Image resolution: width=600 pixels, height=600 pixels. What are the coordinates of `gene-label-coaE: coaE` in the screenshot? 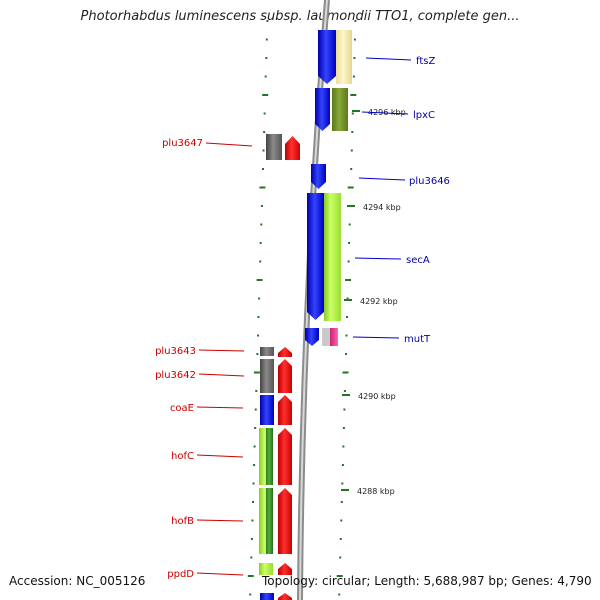 It's located at (182, 408).